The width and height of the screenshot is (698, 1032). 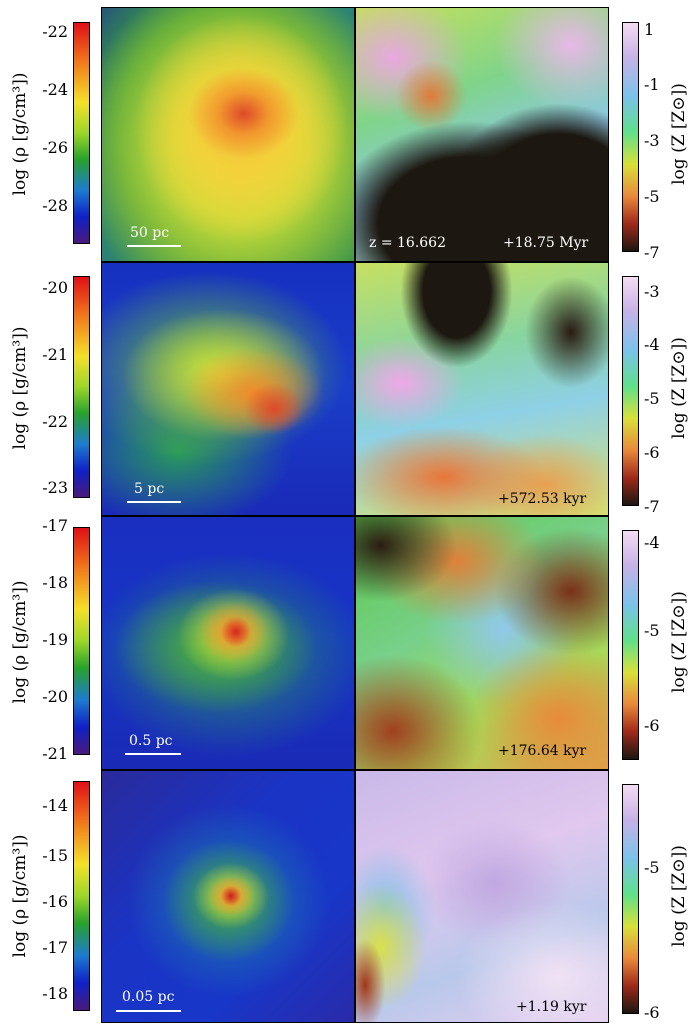 I want to click on density-tick: -28, so click(x=55, y=205).